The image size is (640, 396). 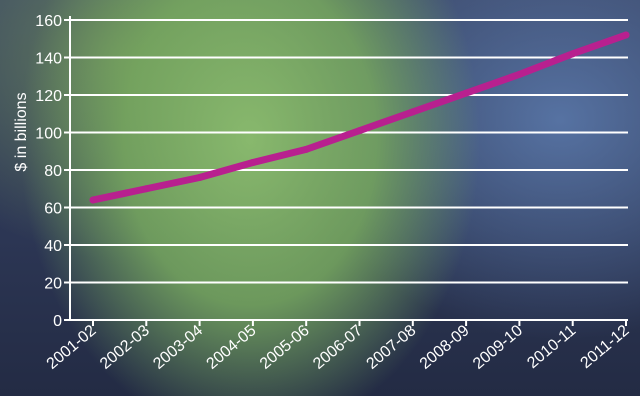 I want to click on y-tick-label: 160, so click(x=48, y=21).